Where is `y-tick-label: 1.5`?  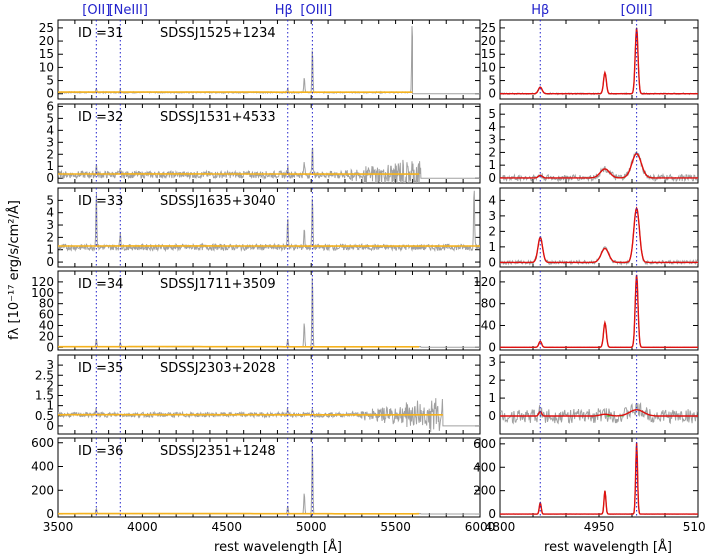 y-tick-label: 1.5 is located at coordinates (44, 396).